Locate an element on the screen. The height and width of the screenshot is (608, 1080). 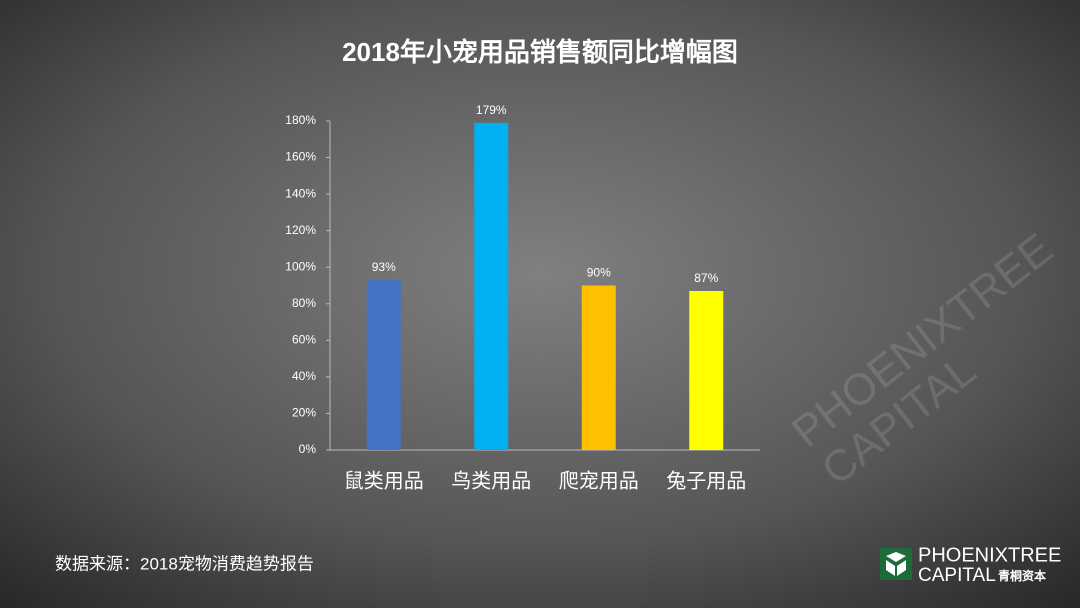
value-label: 93% is located at coordinates (384, 267).